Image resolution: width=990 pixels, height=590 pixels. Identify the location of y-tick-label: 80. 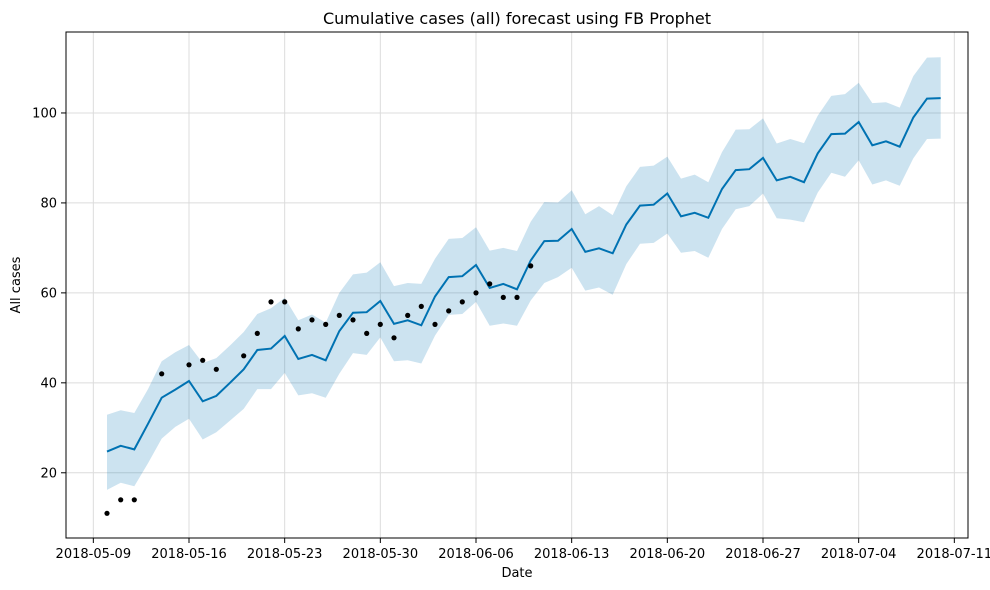
(48, 203).